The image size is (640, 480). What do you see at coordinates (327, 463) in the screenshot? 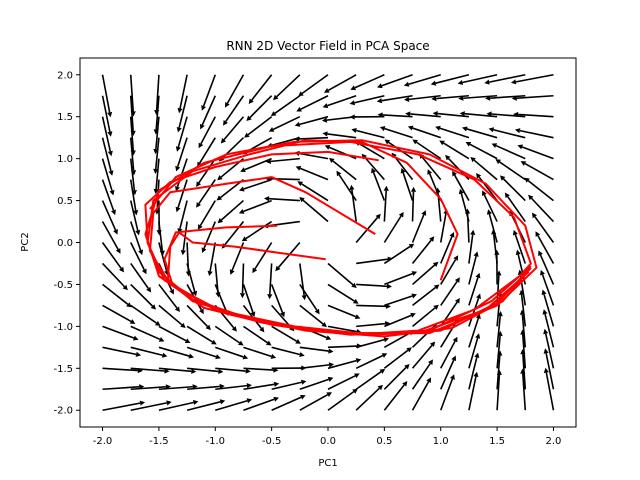
I see `x-axis-label: PC1` at bounding box center [327, 463].